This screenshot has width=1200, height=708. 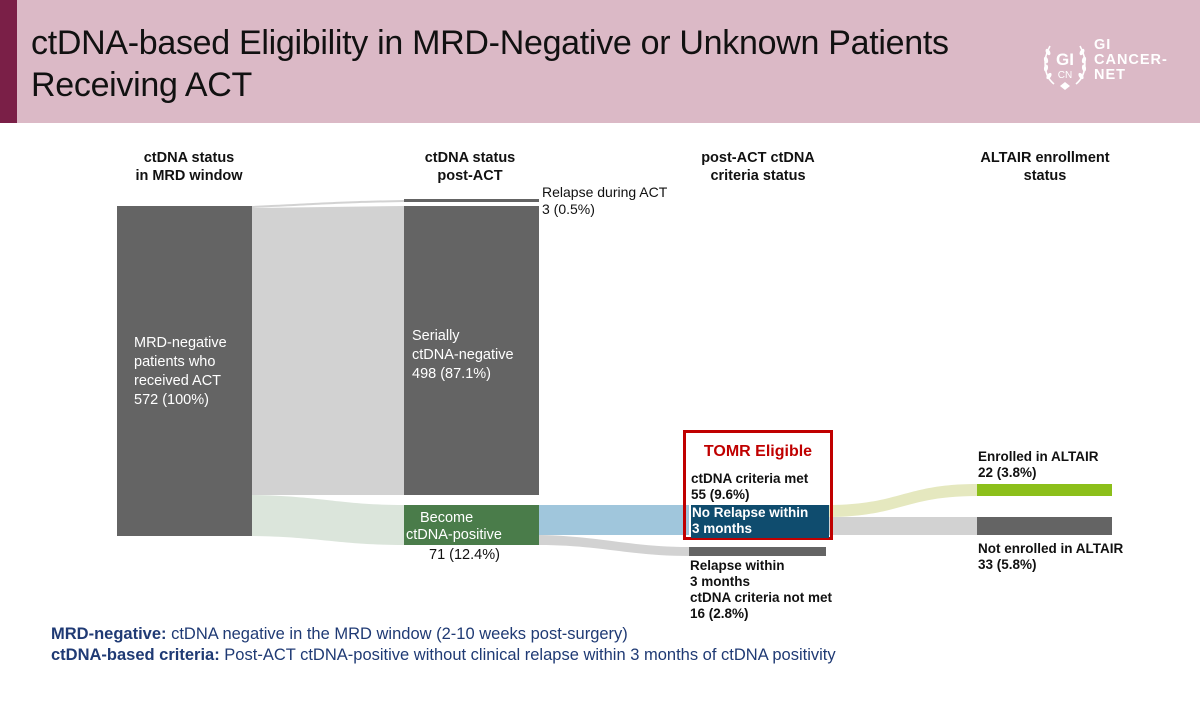 What do you see at coordinates (1065, 75) in the screenshot?
I see `svg-text: CN` at bounding box center [1065, 75].